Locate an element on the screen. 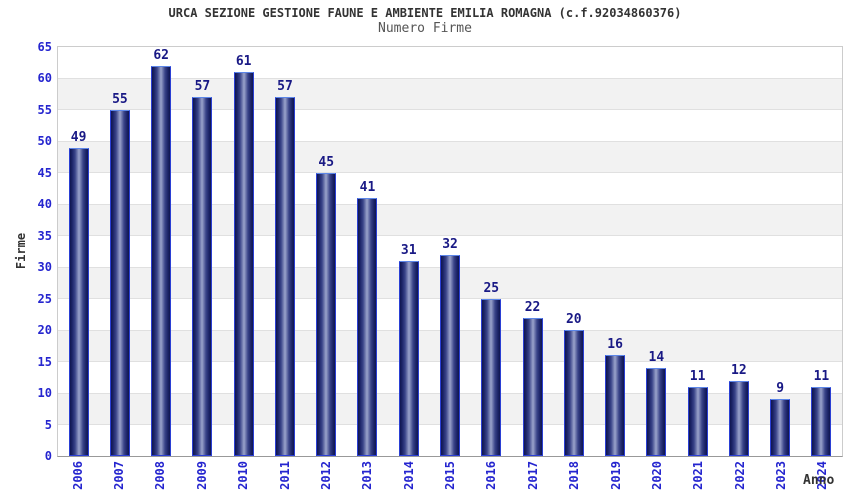 The height and width of the screenshot is (500, 850). bar-value-label: 32 is located at coordinates (450, 244).